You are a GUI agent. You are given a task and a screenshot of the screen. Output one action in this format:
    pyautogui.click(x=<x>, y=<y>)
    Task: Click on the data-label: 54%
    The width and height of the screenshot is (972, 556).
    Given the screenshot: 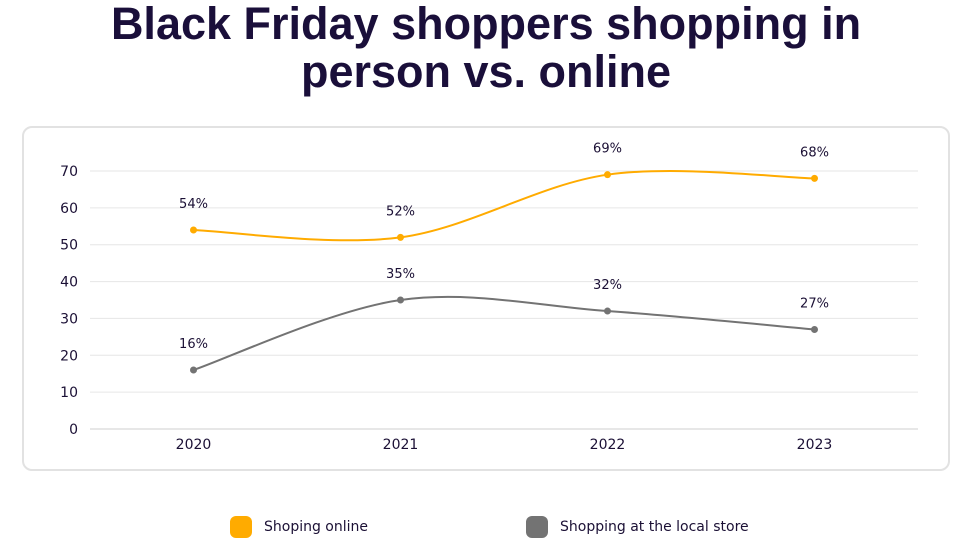 What is the action you would take?
    pyautogui.click(x=193, y=204)
    